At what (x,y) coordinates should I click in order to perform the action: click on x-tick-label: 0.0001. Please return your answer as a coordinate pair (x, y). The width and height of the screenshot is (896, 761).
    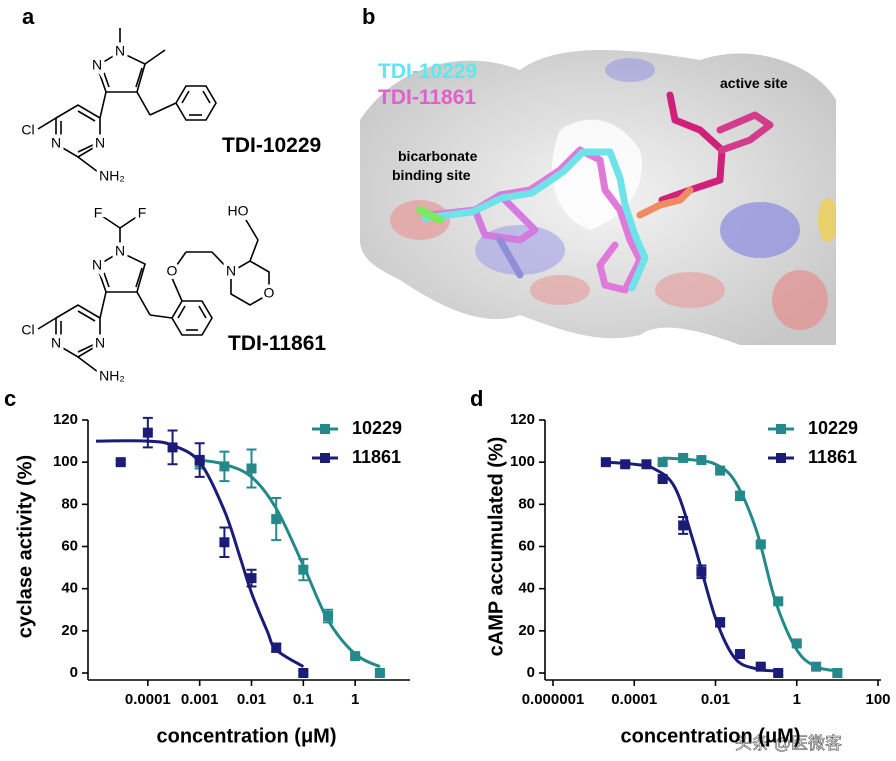
    Looking at the image, I should click on (634, 699).